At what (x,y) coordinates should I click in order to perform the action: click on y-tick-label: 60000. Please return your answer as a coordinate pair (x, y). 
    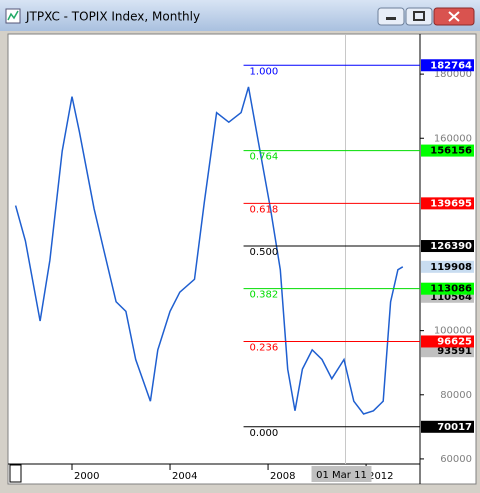
    Looking at the image, I should click on (456, 459).